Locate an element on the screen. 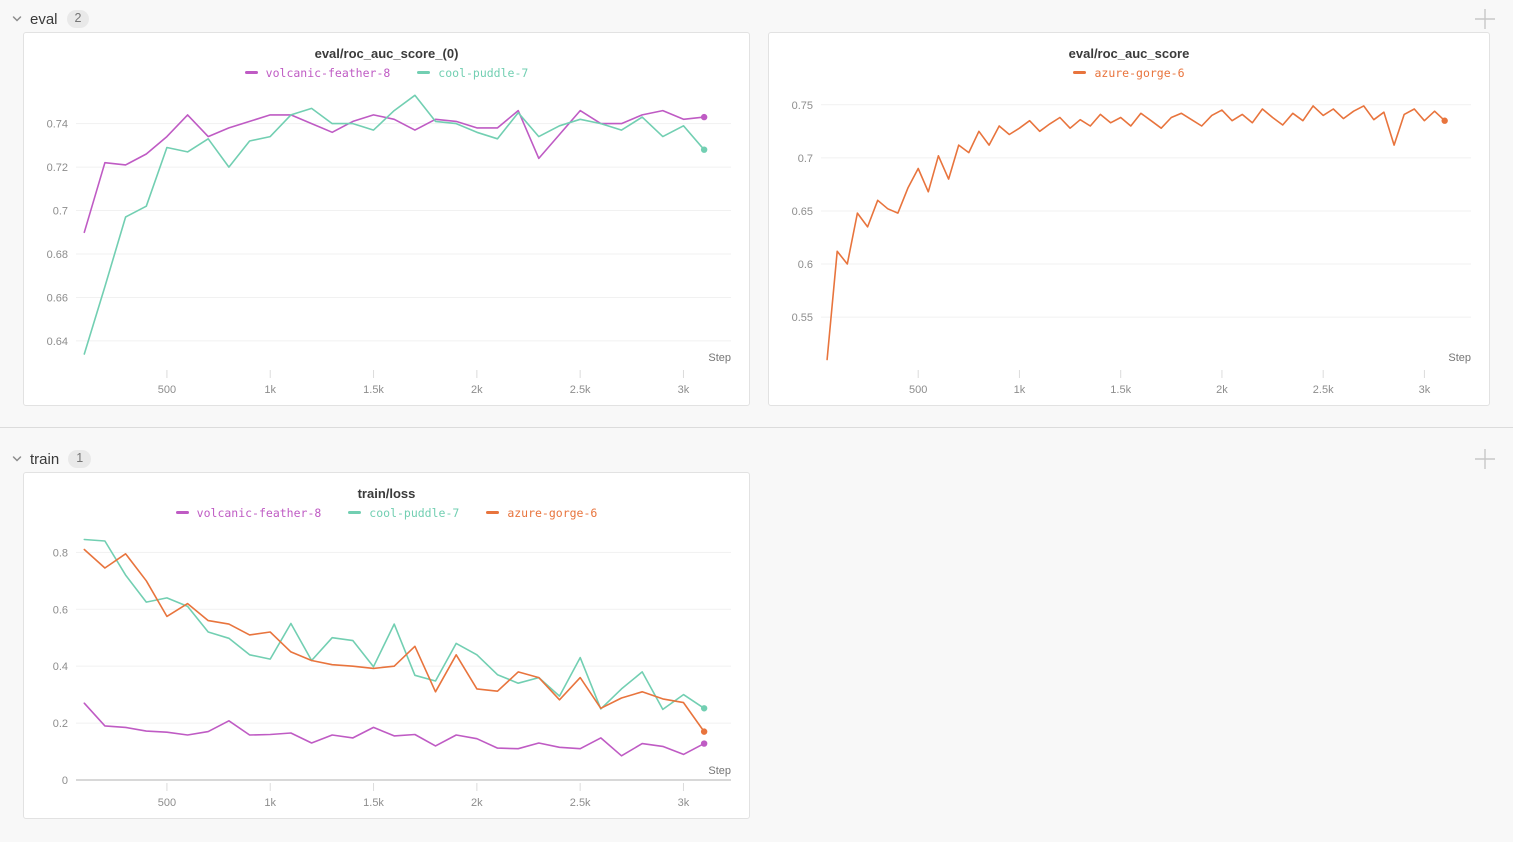 The image size is (1513, 842). y-tick-label: 0.75 is located at coordinates (802, 106).